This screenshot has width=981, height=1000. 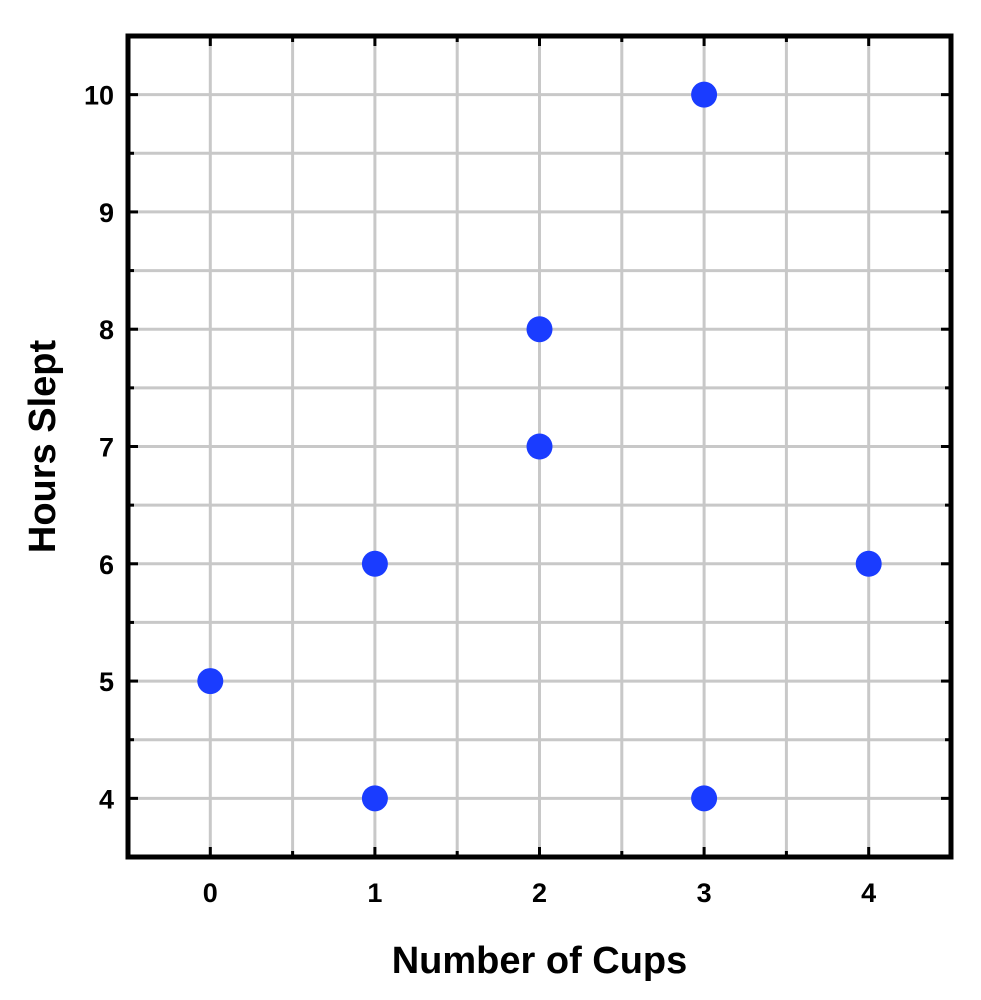 I want to click on y-tick-label: 4, so click(x=106, y=799).